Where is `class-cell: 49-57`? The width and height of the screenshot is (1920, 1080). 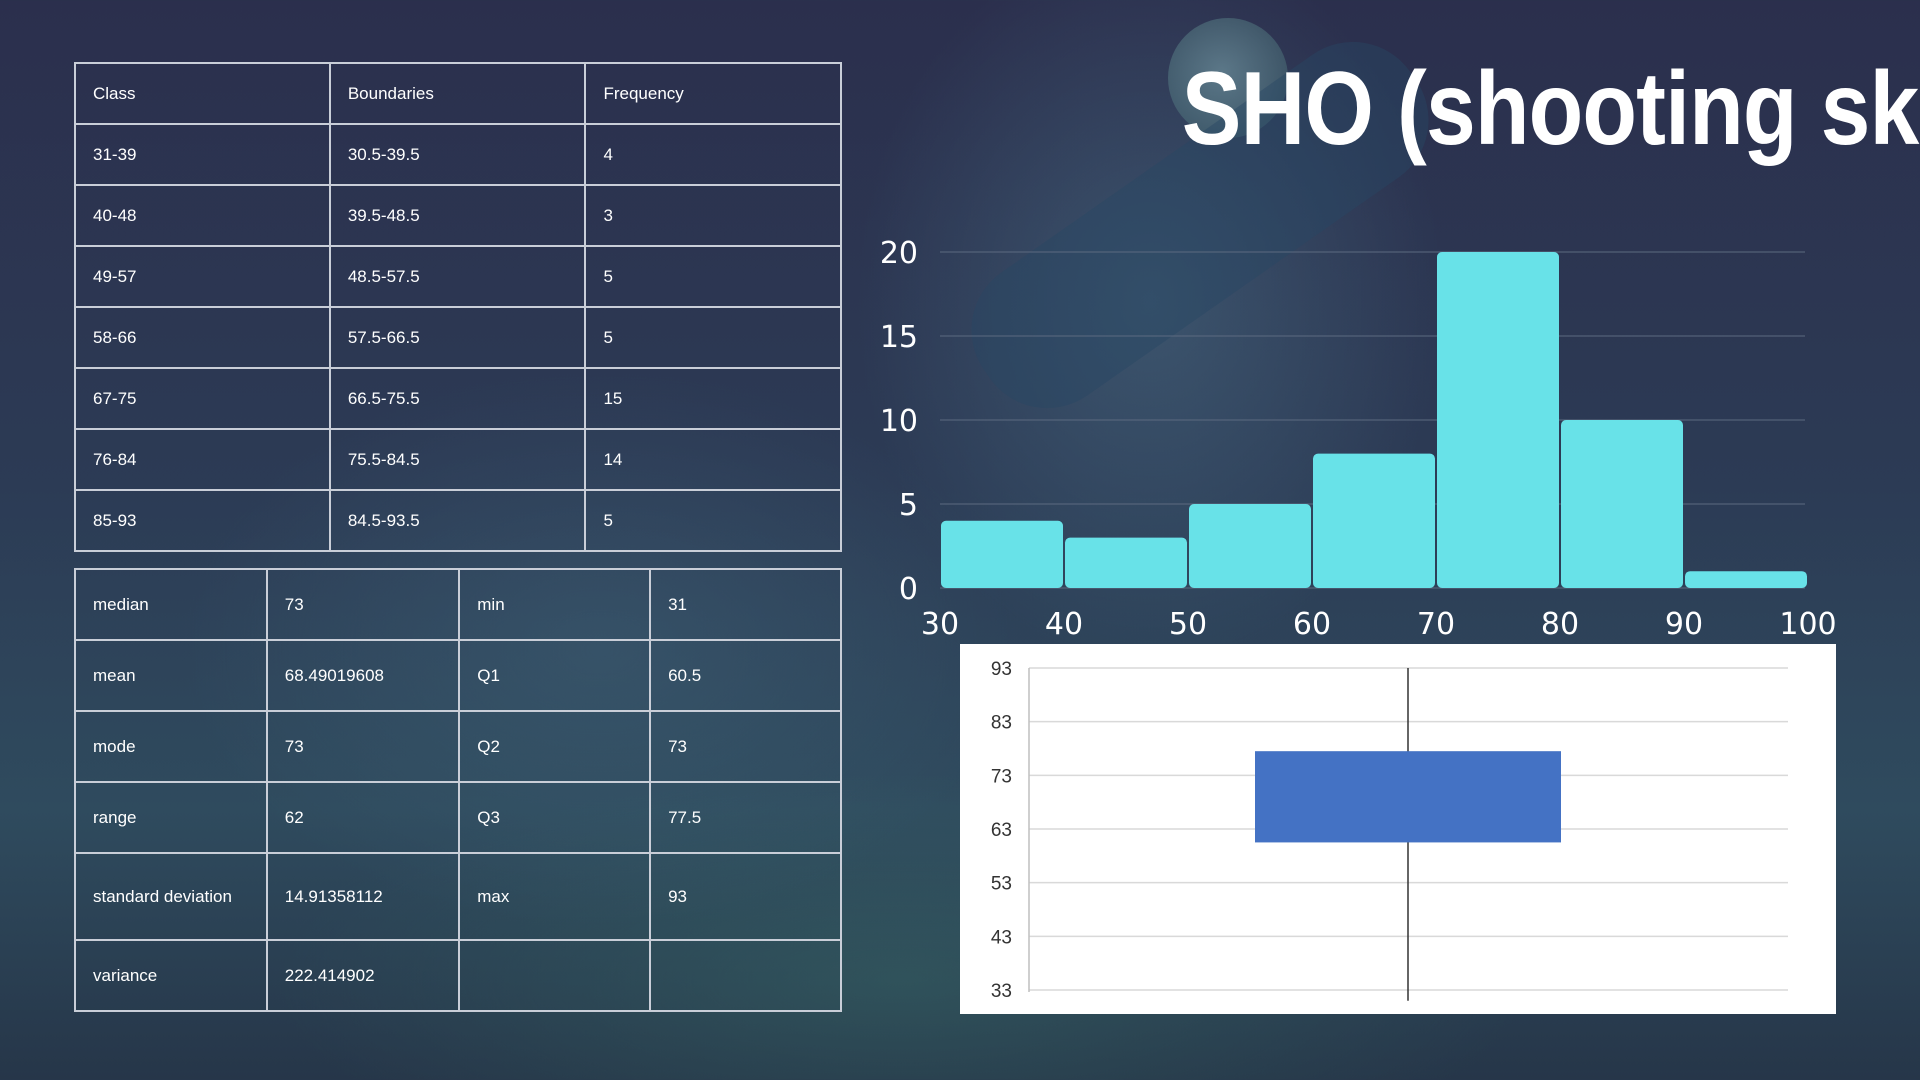 class-cell: 49-57 is located at coordinates (202, 276).